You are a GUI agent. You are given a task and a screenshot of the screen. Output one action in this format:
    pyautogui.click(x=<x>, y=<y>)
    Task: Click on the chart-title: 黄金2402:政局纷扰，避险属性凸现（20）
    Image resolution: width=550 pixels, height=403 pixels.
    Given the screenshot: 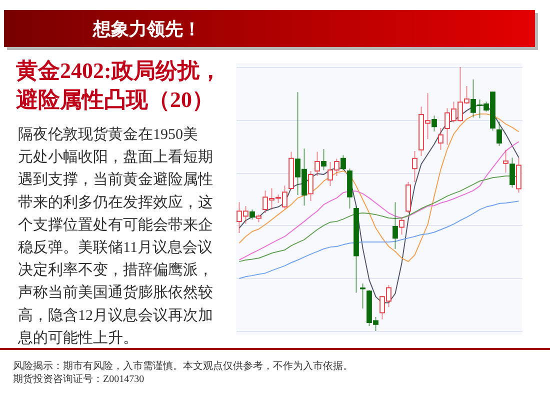 What is the action you would take?
    pyautogui.click(x=118, y=85)
    